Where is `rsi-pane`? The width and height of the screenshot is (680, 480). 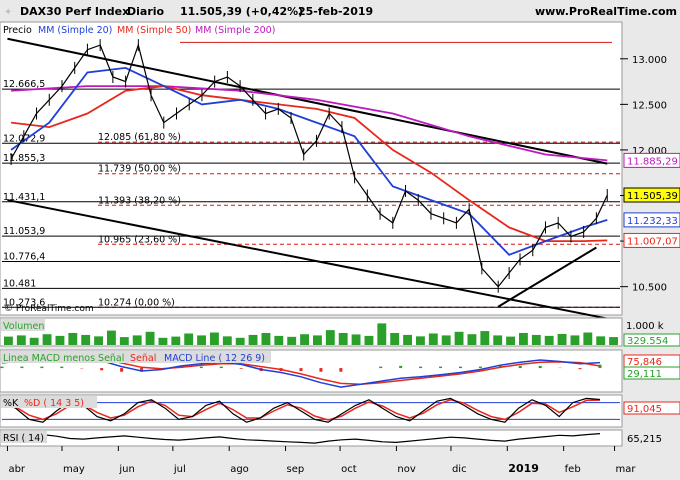
rsi-pane is located at coordinates (311, 438).